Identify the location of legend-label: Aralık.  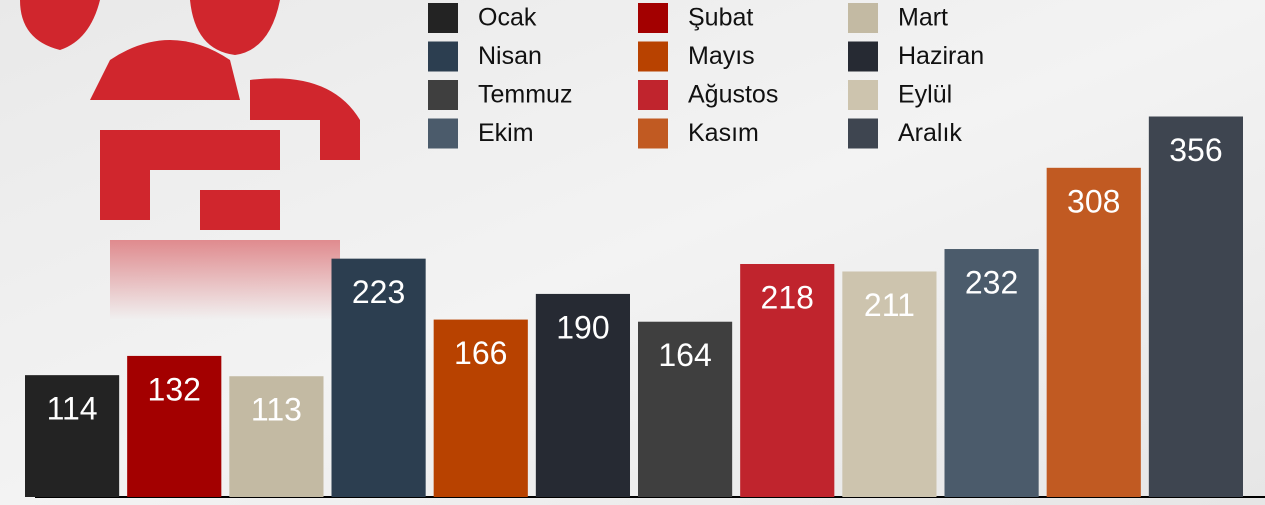
(930, 133).